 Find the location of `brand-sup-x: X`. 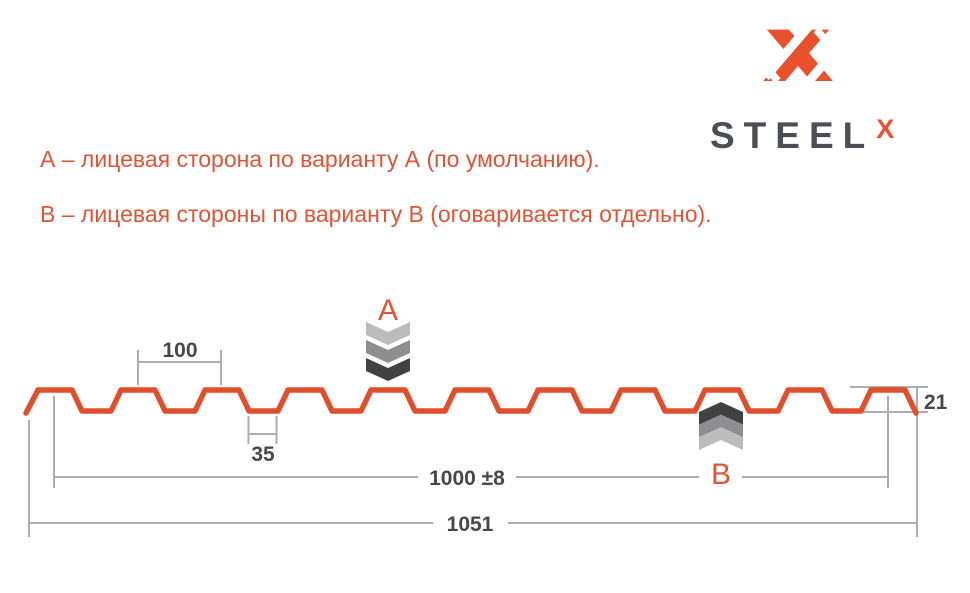

brand-sup-x: X is located at coordinates (885, 129).